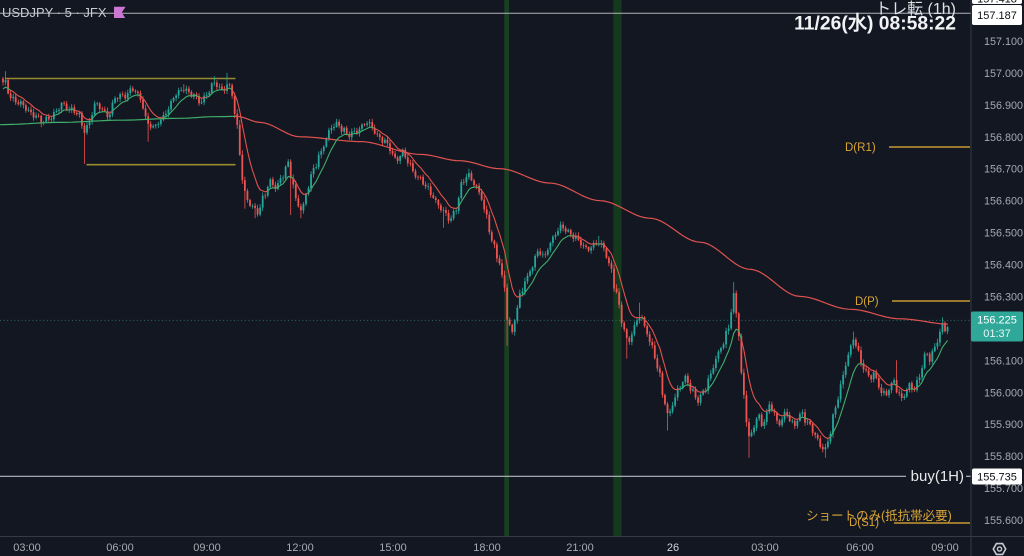  I want to click on svg-text: D(S1), so click(864, 523).